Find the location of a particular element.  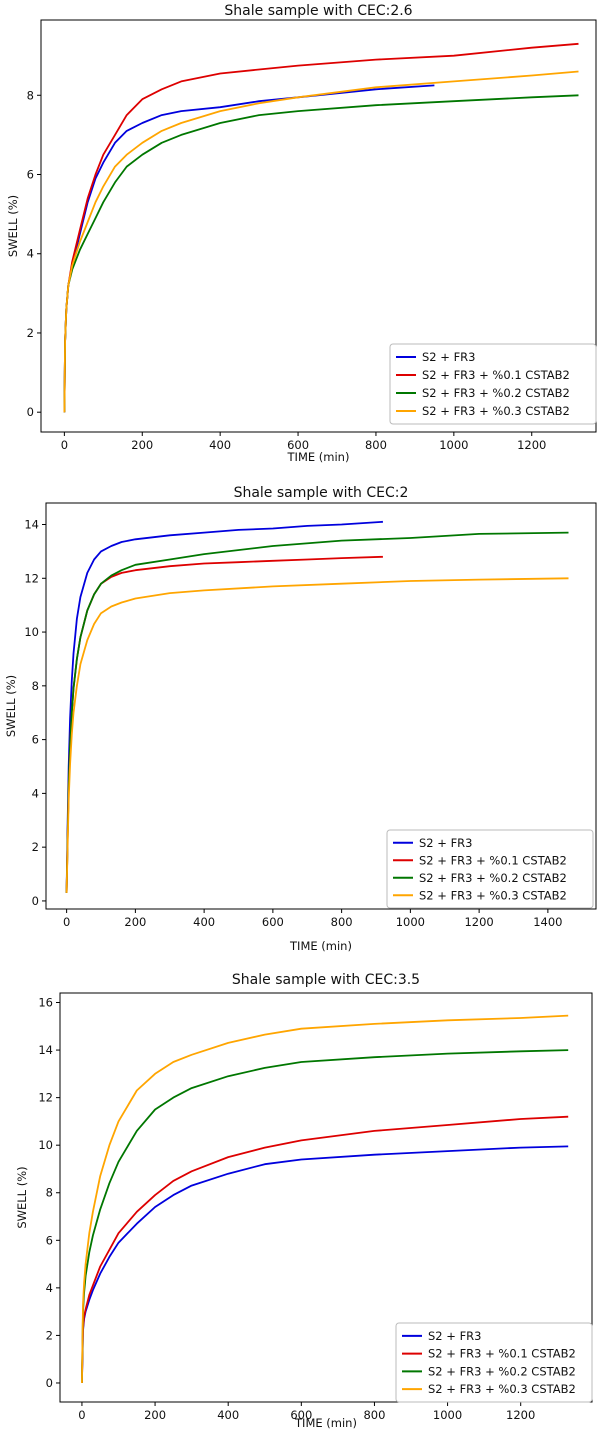

chart-title: Shale sample with CEC:2.6 is located at coordinates (318, 11).